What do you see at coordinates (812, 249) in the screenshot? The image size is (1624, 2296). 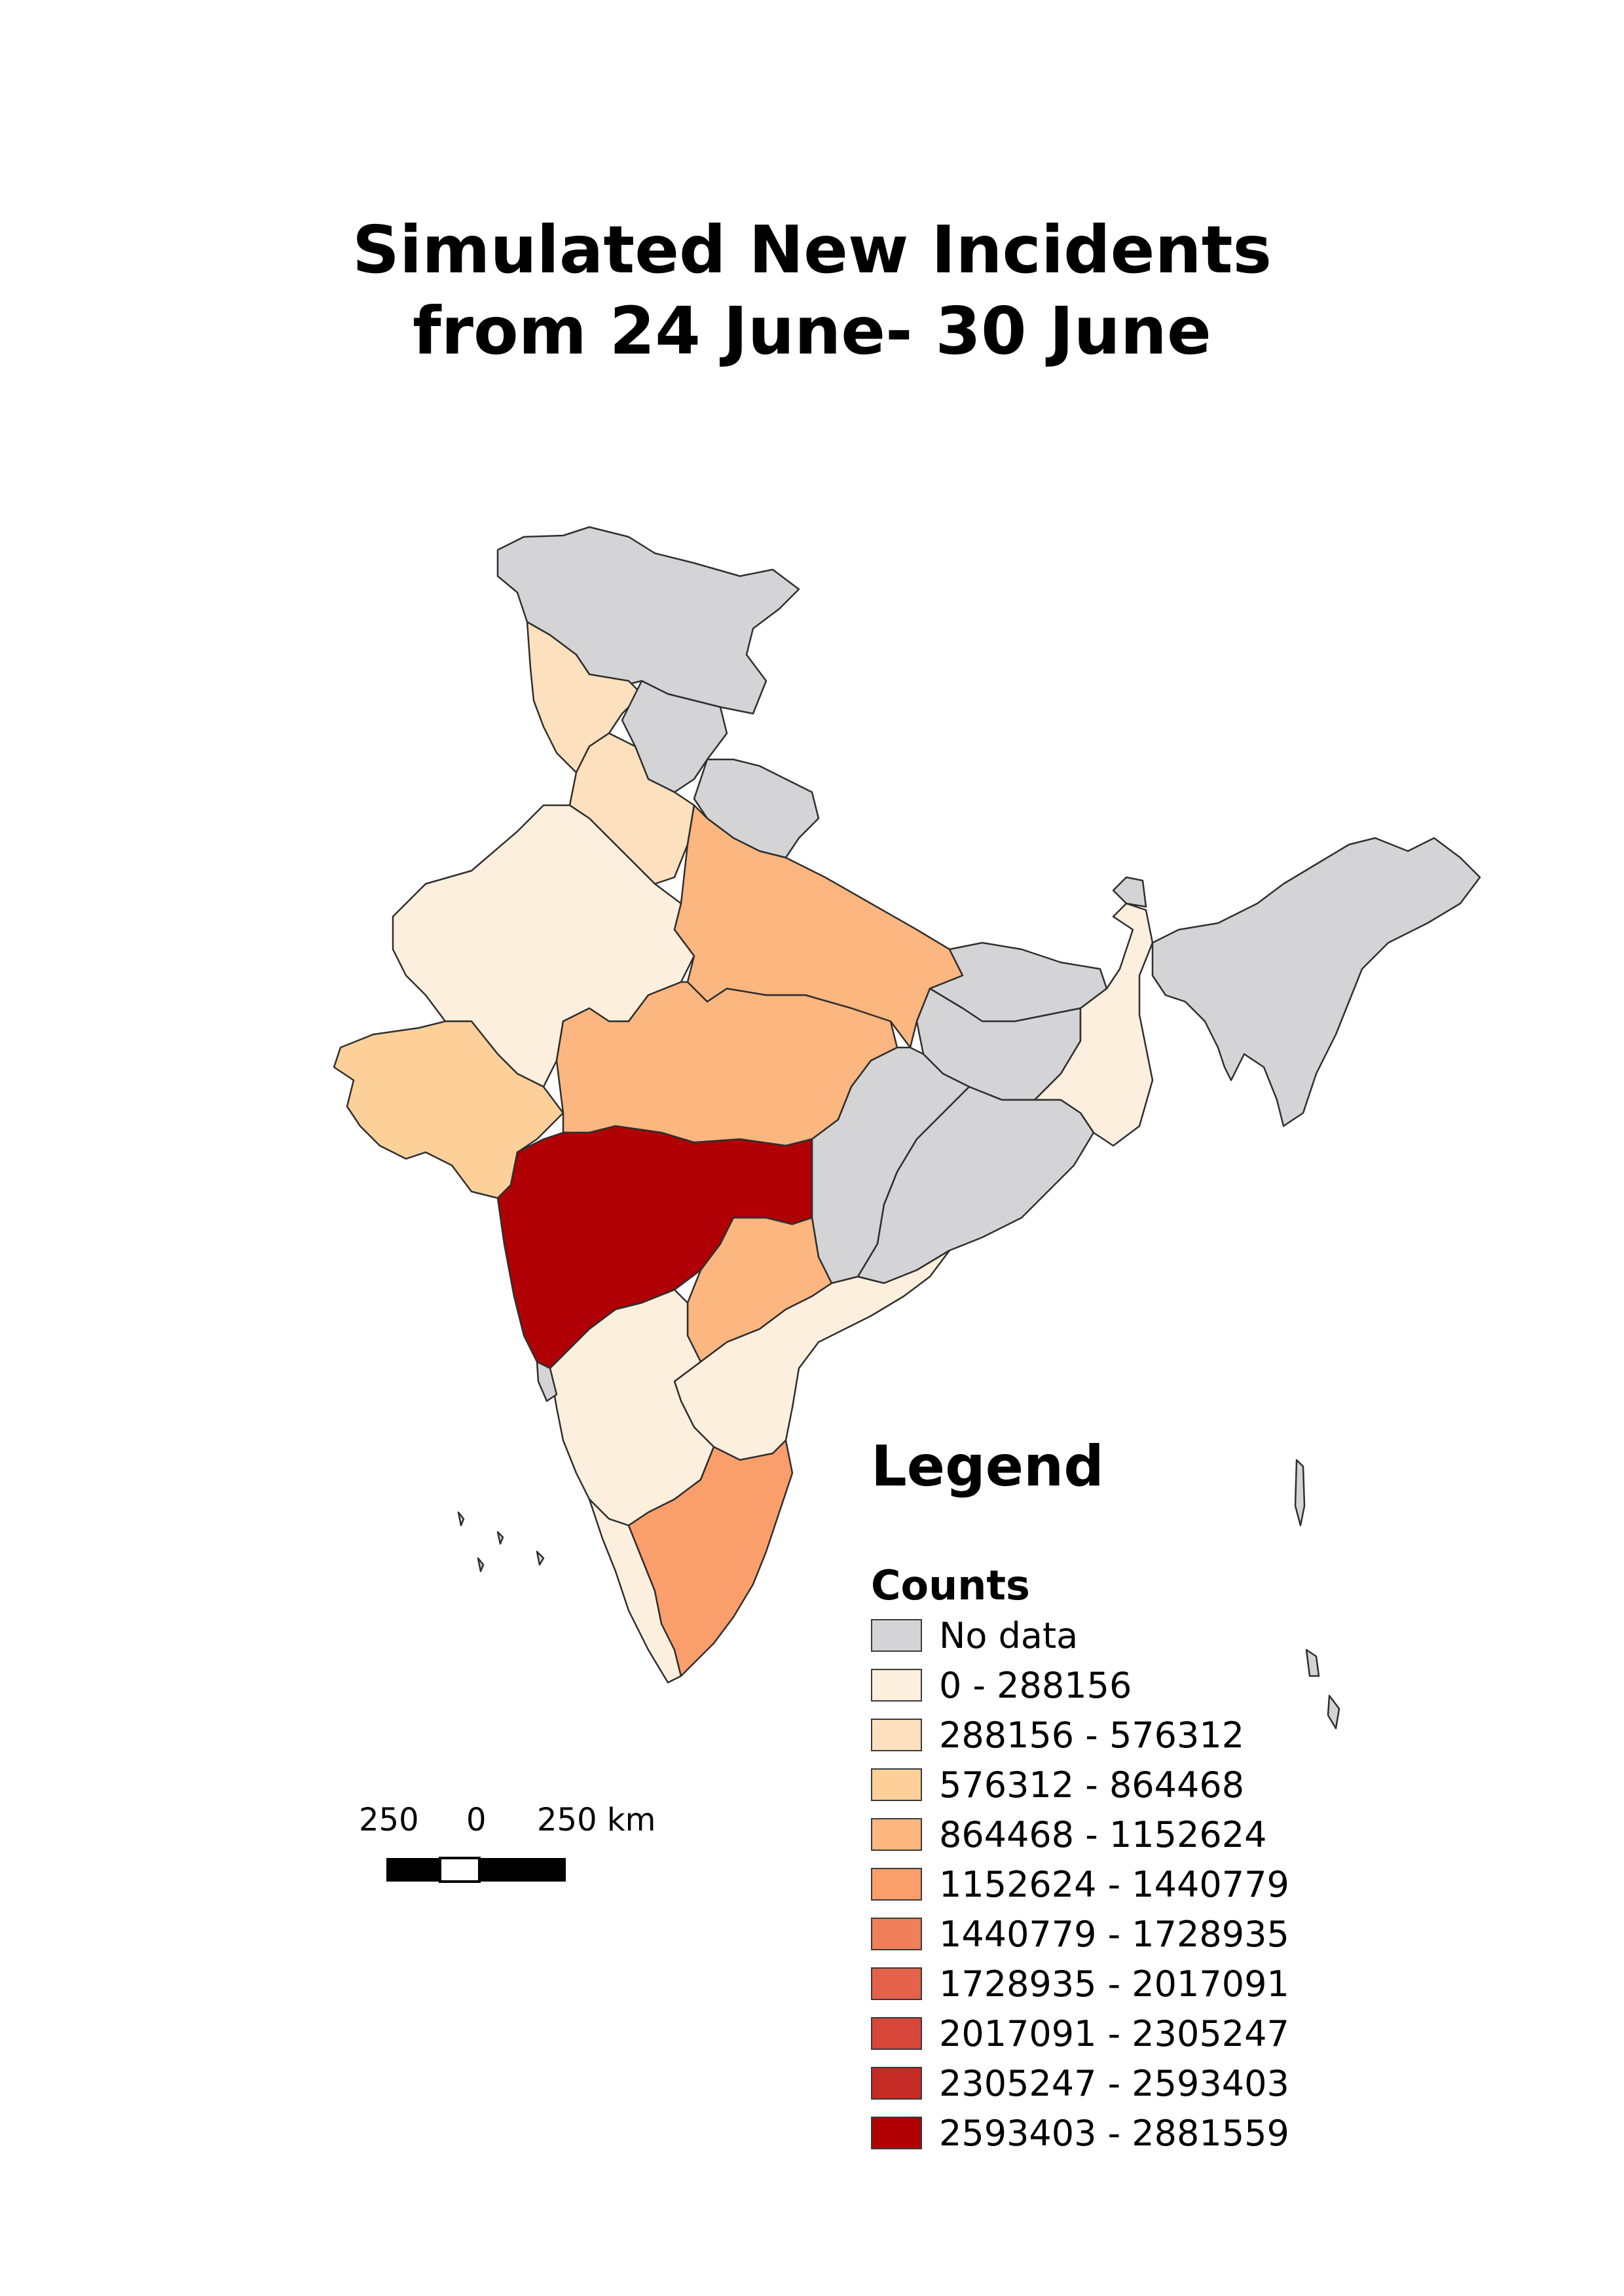 I see `title-line-1: Simulated New Incidents` at bounding box center [812, 249].